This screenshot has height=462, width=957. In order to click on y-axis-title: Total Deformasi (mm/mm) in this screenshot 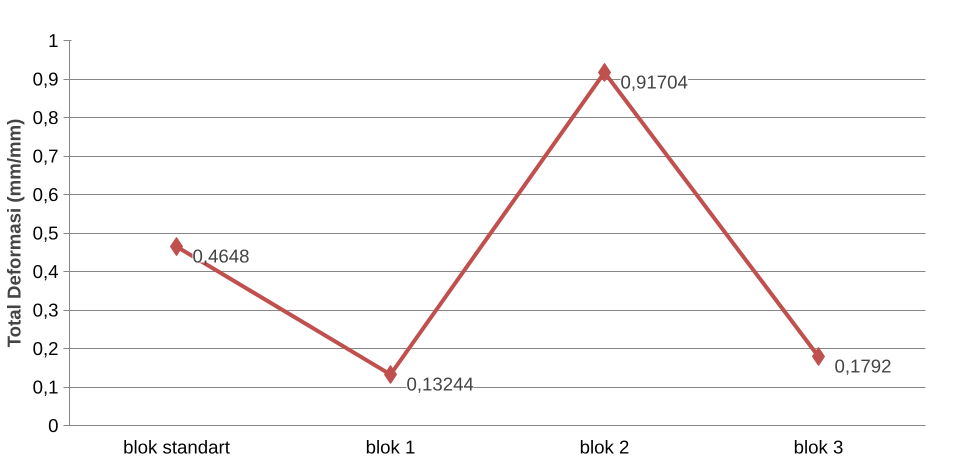, I will do `click(14, 233)`.